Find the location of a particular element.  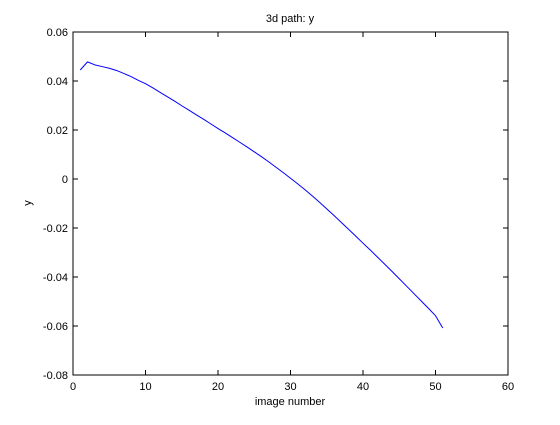

x-axis-label: image number is located at coordinates (290, 402).